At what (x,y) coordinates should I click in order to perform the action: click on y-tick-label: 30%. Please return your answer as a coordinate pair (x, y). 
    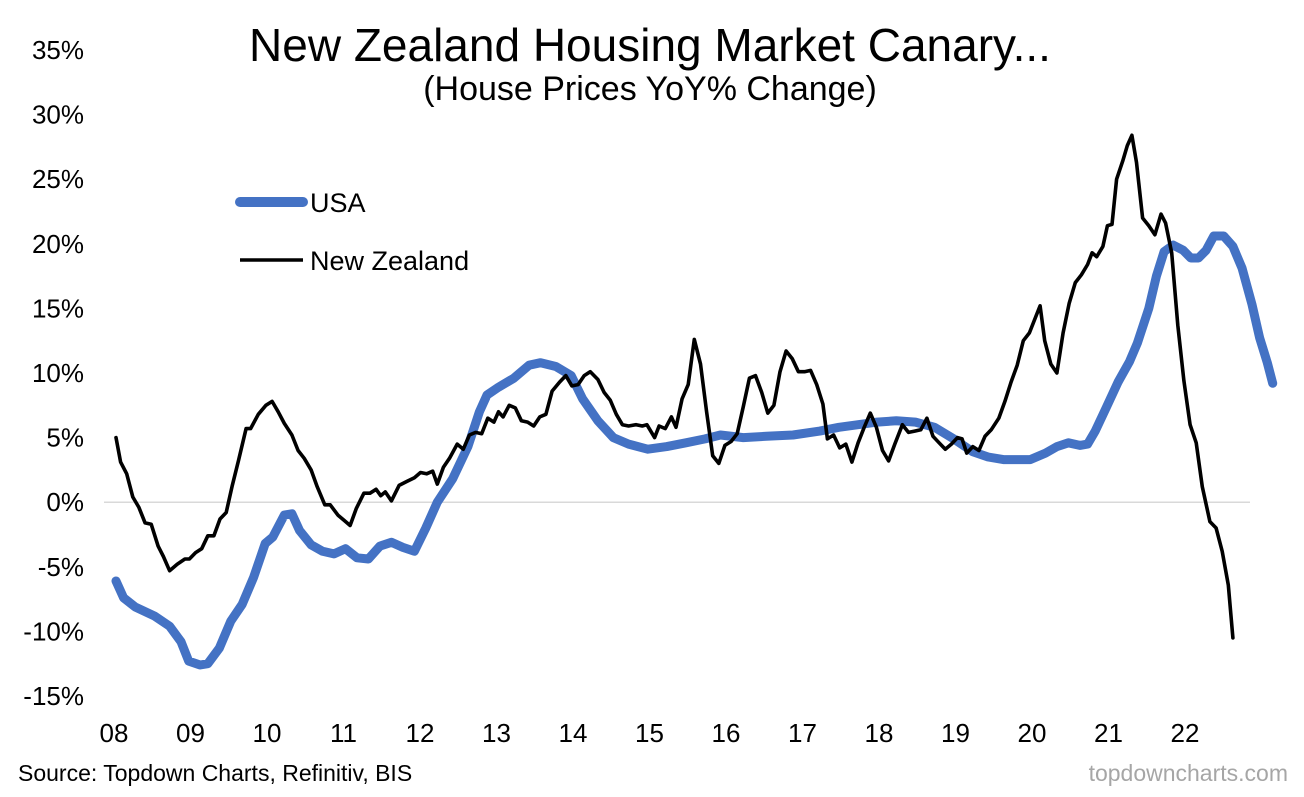
    Looking at the image, I should click on (58, 115).